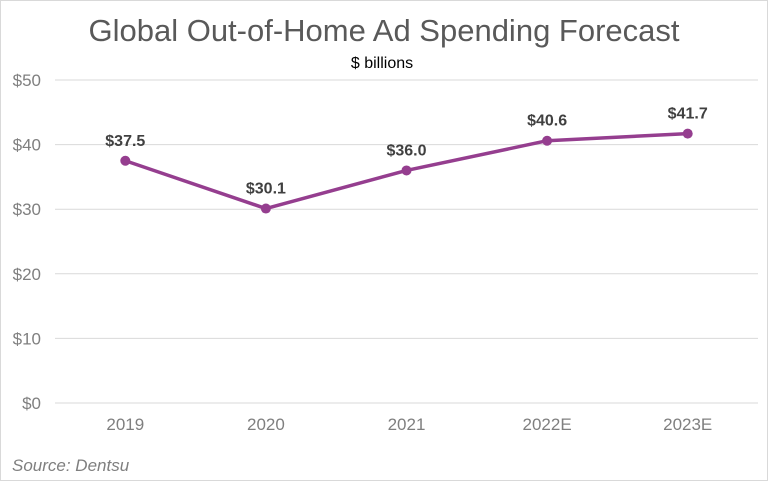 Image resolution: width=768 pixels, height=481 pixels. Describe the element at coordinates (27, 274) in the screenshot. I see `y-tick-label: $20` at that location.